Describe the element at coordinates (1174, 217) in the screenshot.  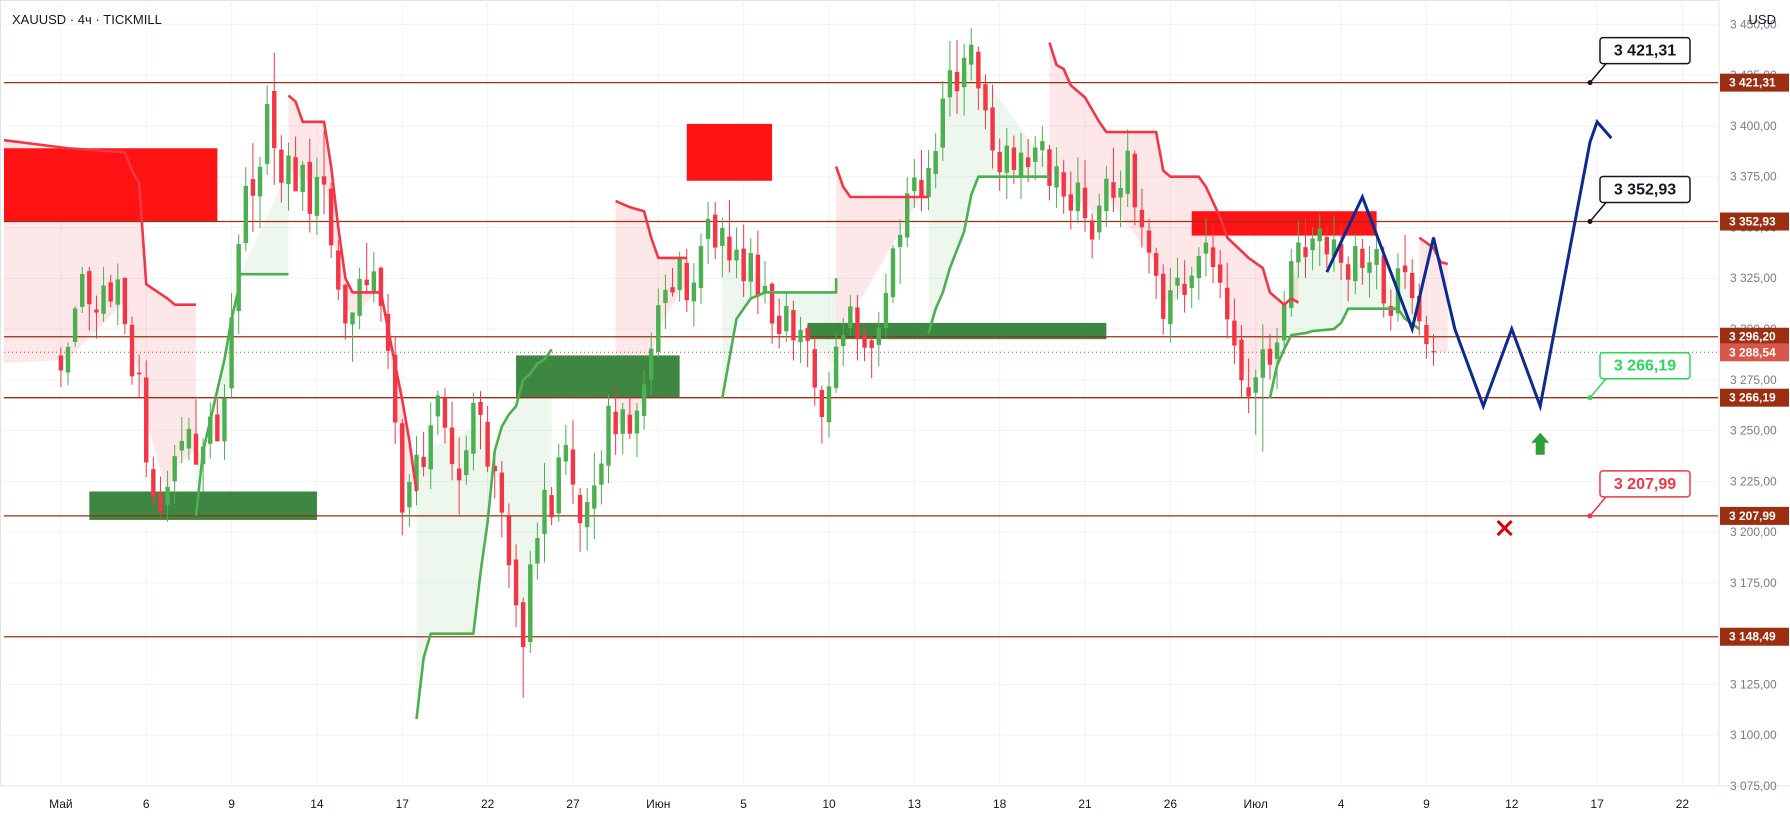
I see `downtrend-fill` at that location.